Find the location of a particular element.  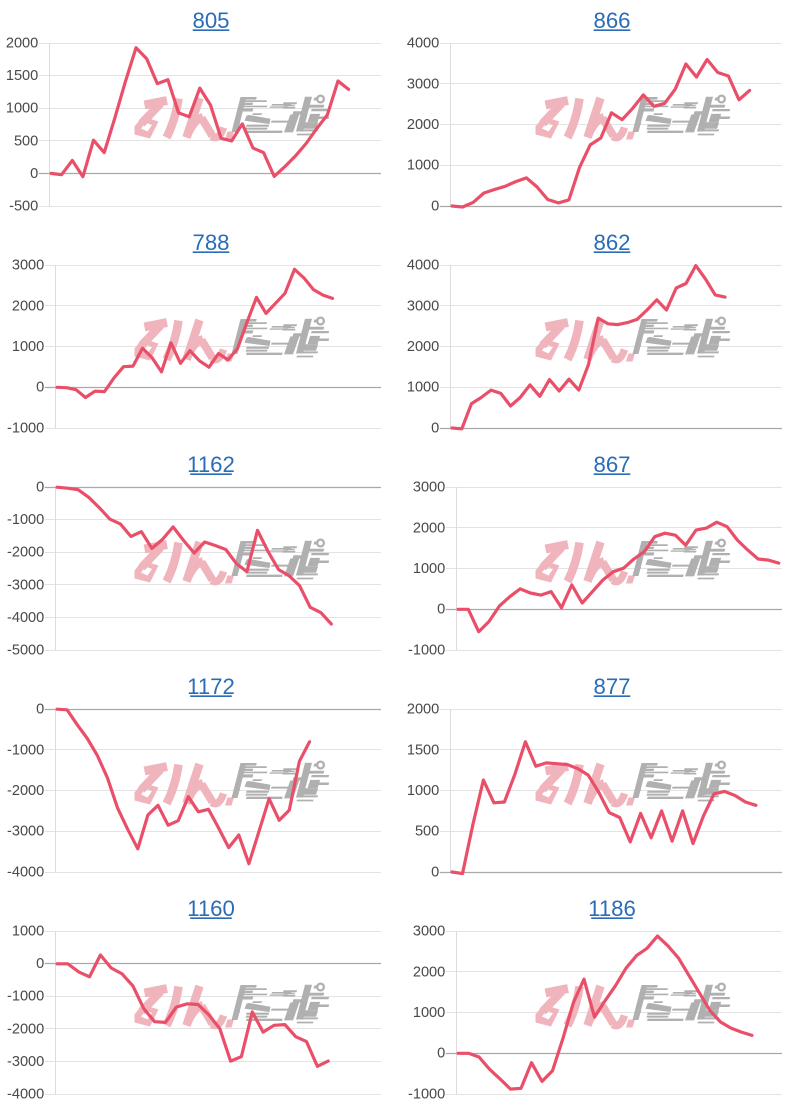

svg-text: 1172 is located at coordinates (211, 686).